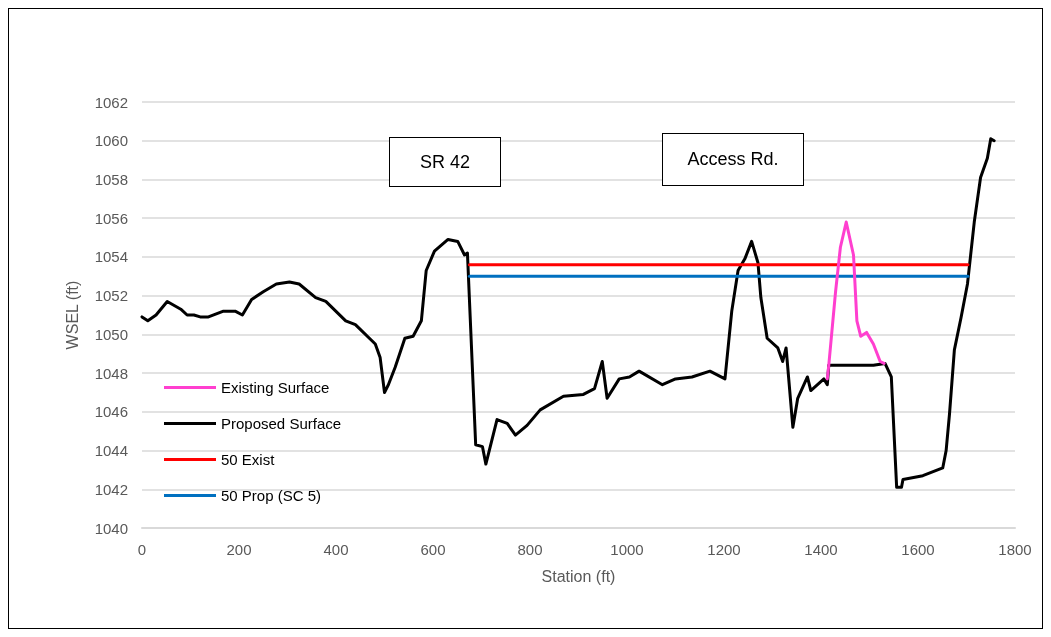 The image size is (1051, 637). I want to click on x-tick-label: 1200, so click(724, 549).